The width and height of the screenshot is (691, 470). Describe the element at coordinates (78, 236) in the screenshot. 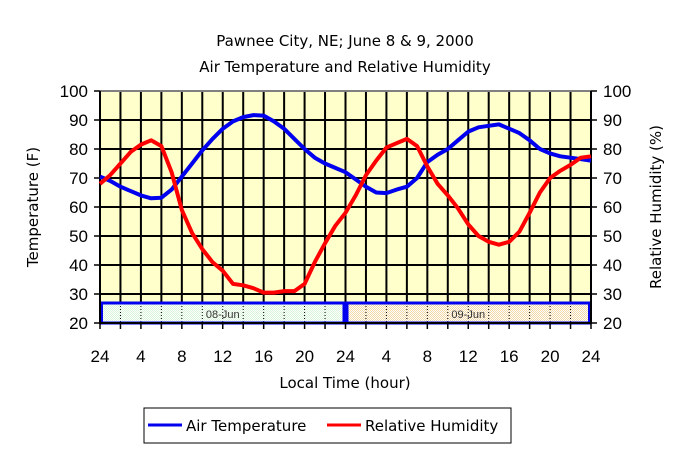

I see `y-tick-label: 50` at that location.